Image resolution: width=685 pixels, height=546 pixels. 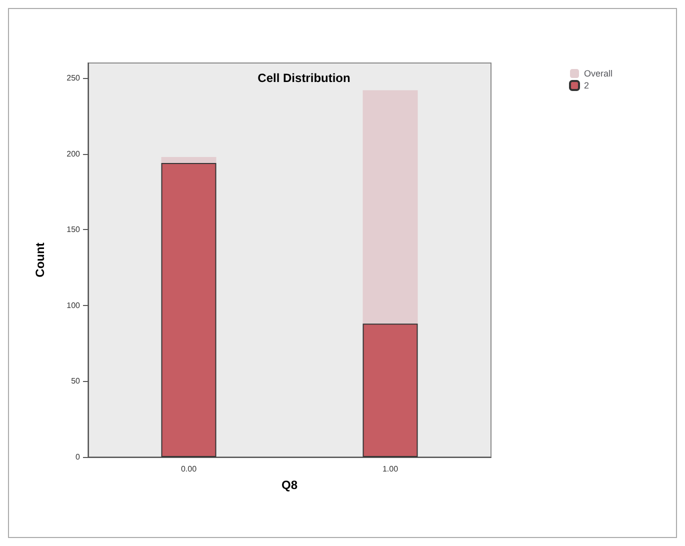 I want to click on x-axis-title: Q8, so click(x=289, y=485).